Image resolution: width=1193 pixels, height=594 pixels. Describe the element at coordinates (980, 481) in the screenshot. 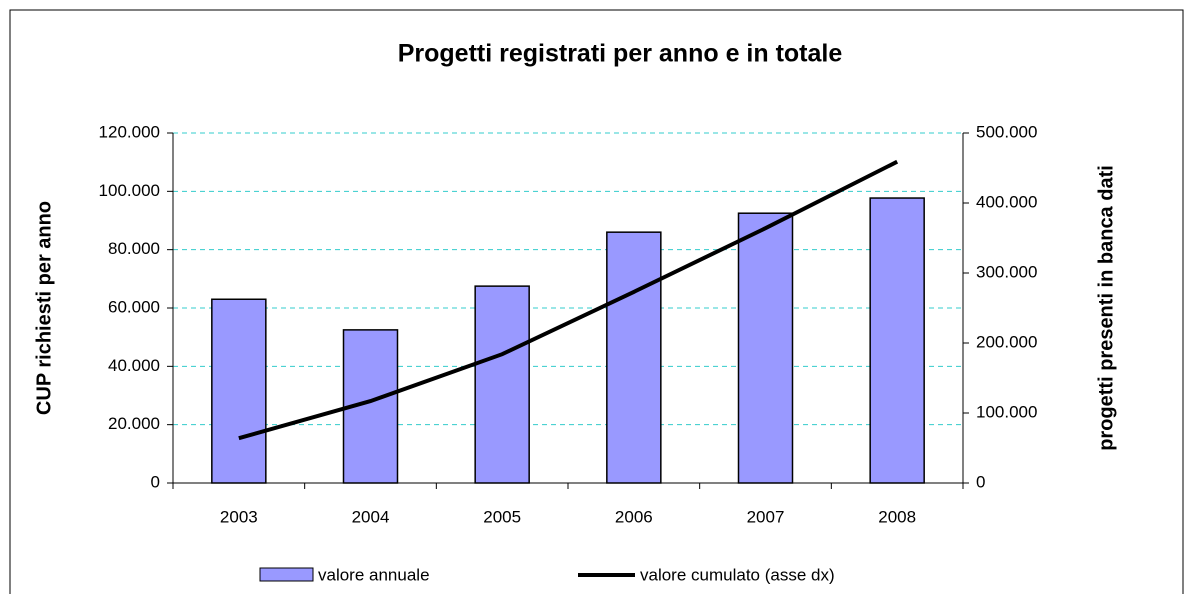

I see `y2-tick-label: 0` at that location.